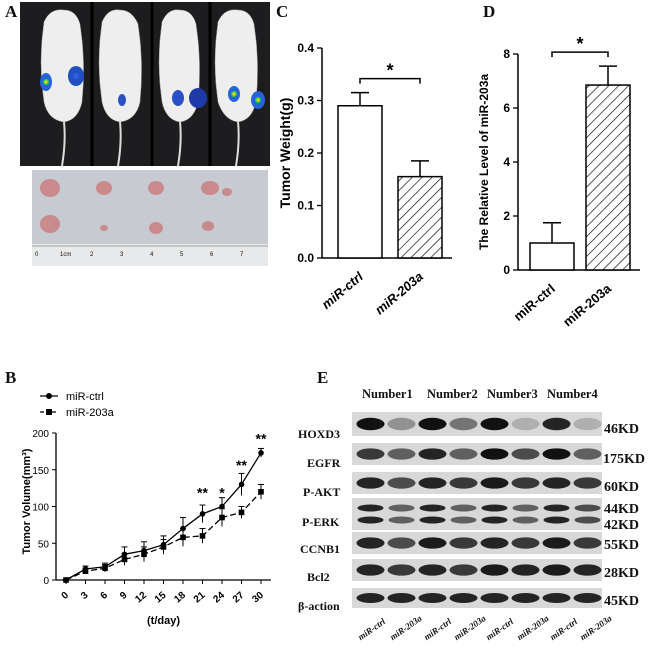 Image resolution: width=650 pixels, height=664 pixels. What do you see at coordinates (387, 394) in the screenshot?
I see `group-label-1: Number1` at bounding box center [387, 394].